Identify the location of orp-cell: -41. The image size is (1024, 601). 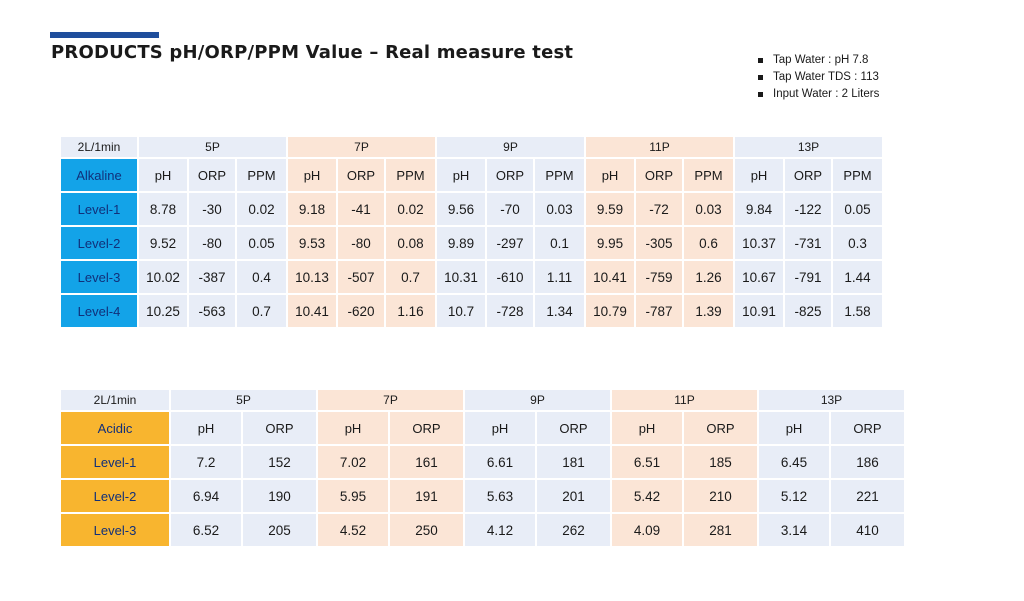
(361, 209).